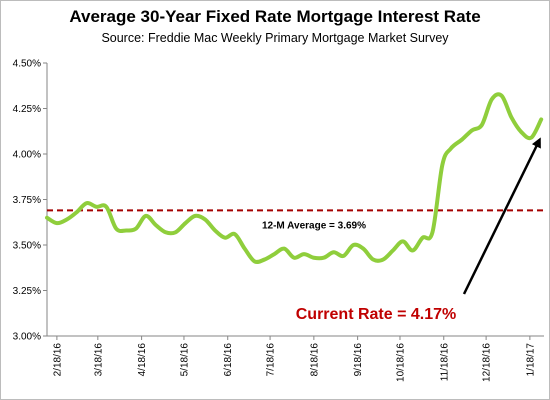 Image resolution: width=550 pixels, height=400 pixels. I want to click on x-tick-label: 11/18/16, so click(444, 362).